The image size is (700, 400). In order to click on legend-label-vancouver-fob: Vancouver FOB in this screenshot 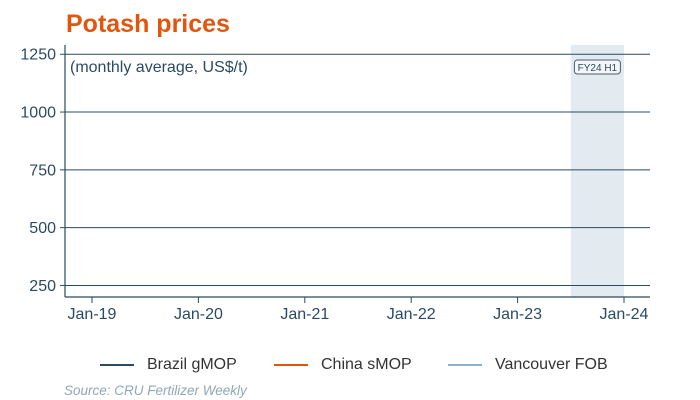, I will do `click(551, 364)`.